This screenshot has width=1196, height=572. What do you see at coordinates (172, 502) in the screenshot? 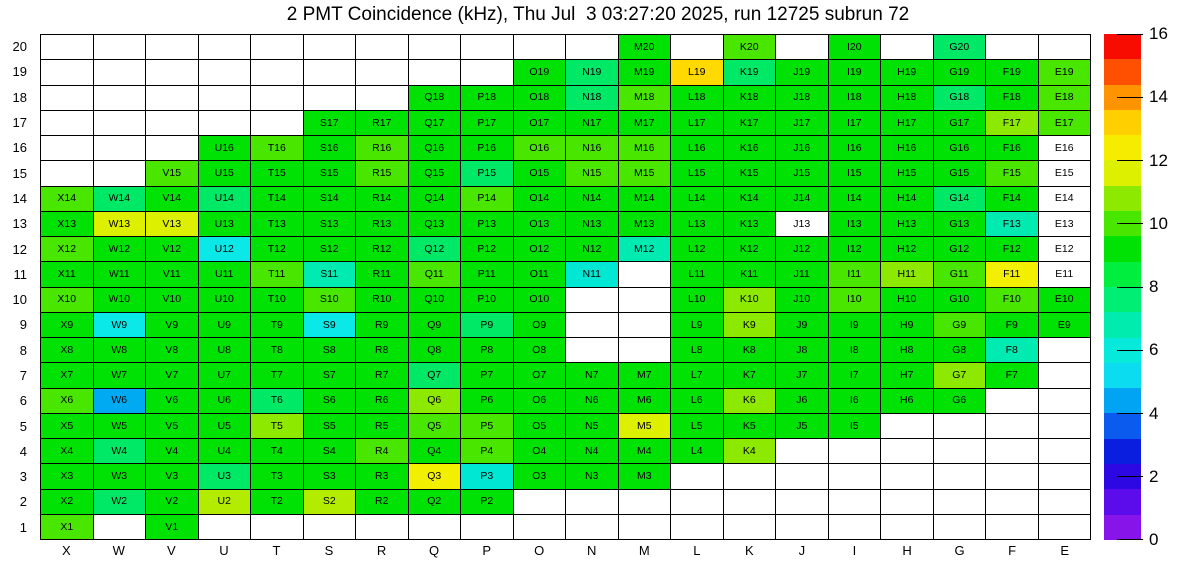
I see `heatmap-cell: V2` at bounding box center [172, 502].